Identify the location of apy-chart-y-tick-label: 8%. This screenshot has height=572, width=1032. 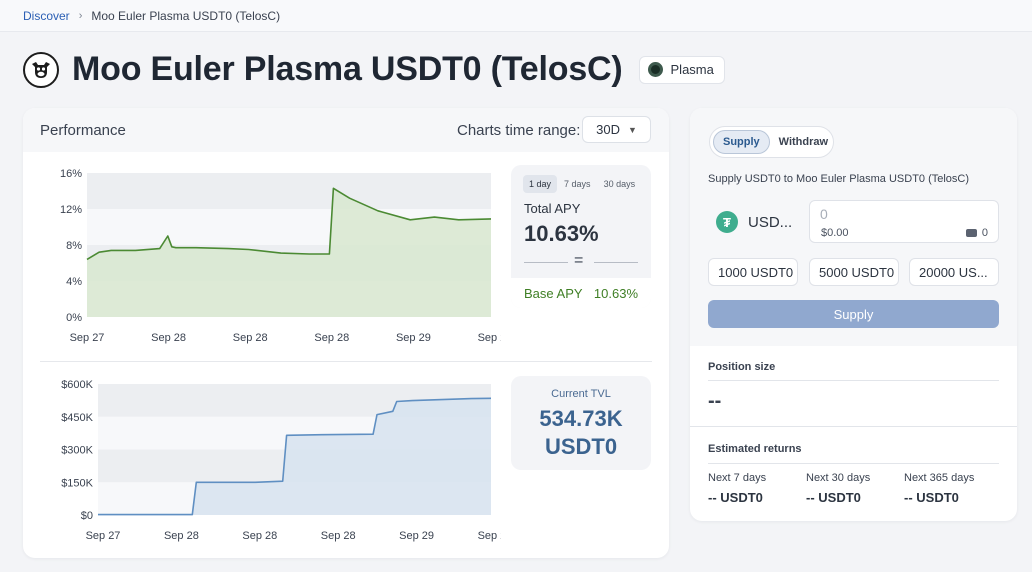
(74, 246).